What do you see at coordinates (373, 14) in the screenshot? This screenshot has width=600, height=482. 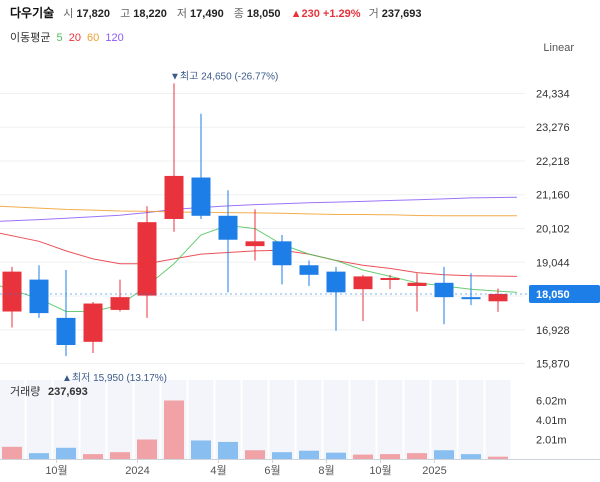 I see `volume-label: 거` at bounding box center [373, 14].